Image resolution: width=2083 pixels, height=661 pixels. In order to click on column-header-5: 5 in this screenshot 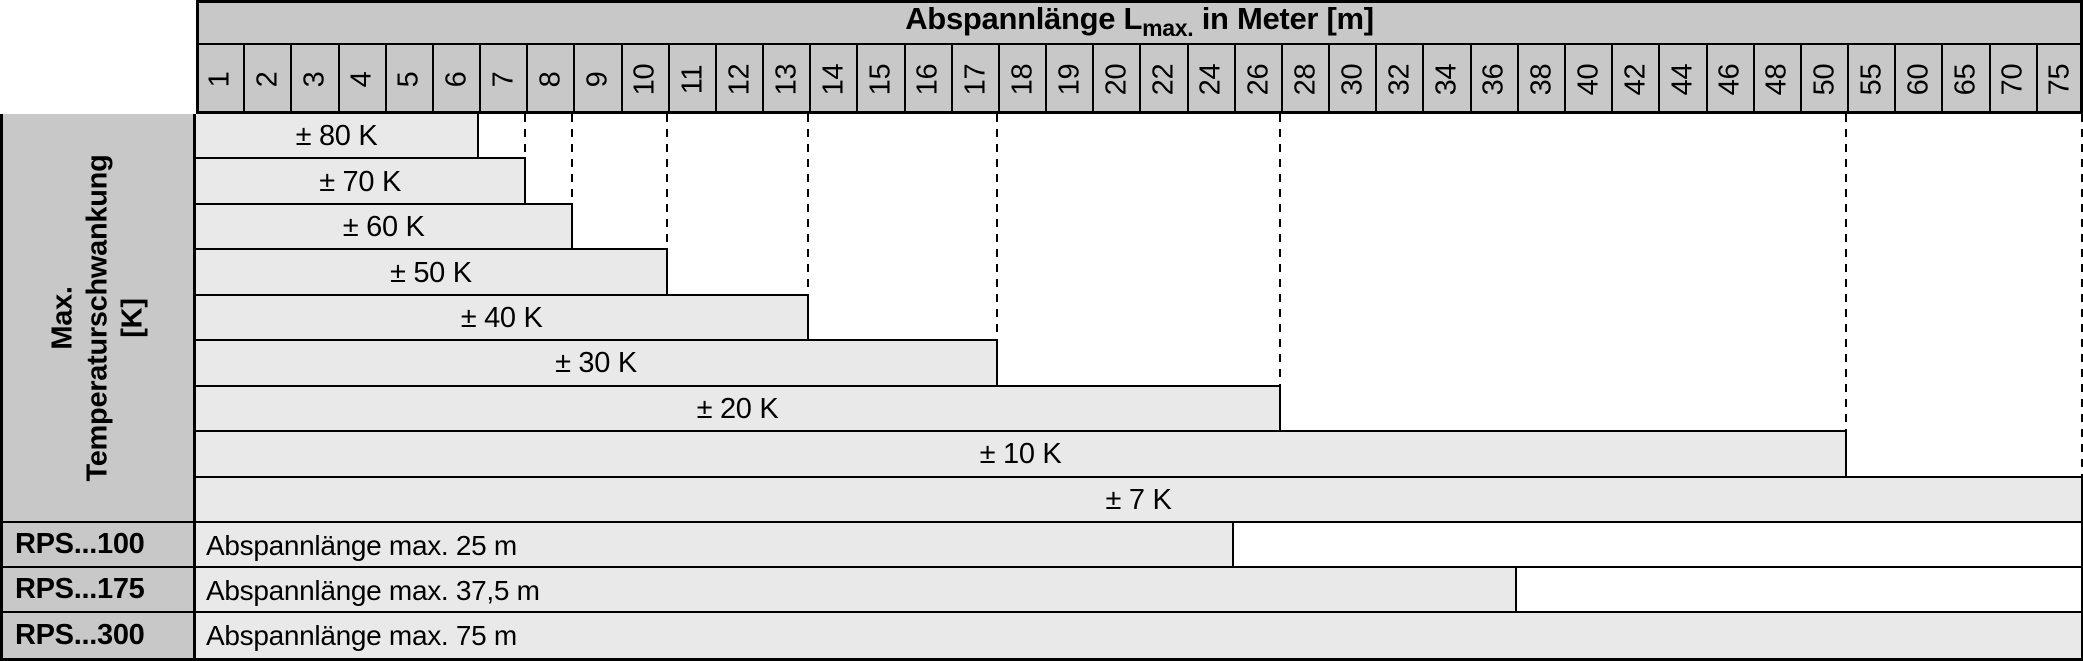, I will do `click(408, 79)`.